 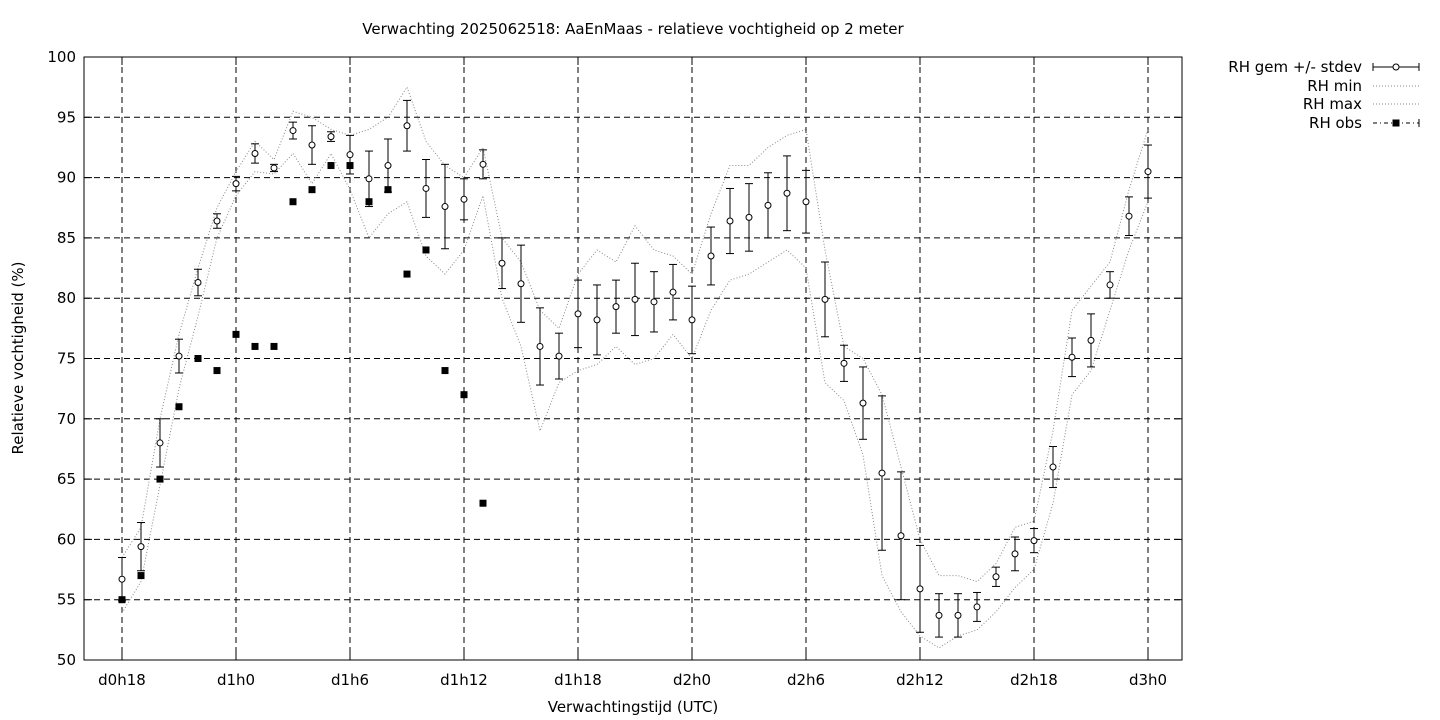 What do you see at coordinates (464, 680) in the screenshot?
I see `x-tick-label: d1h12` at bounding box center [464, 680].